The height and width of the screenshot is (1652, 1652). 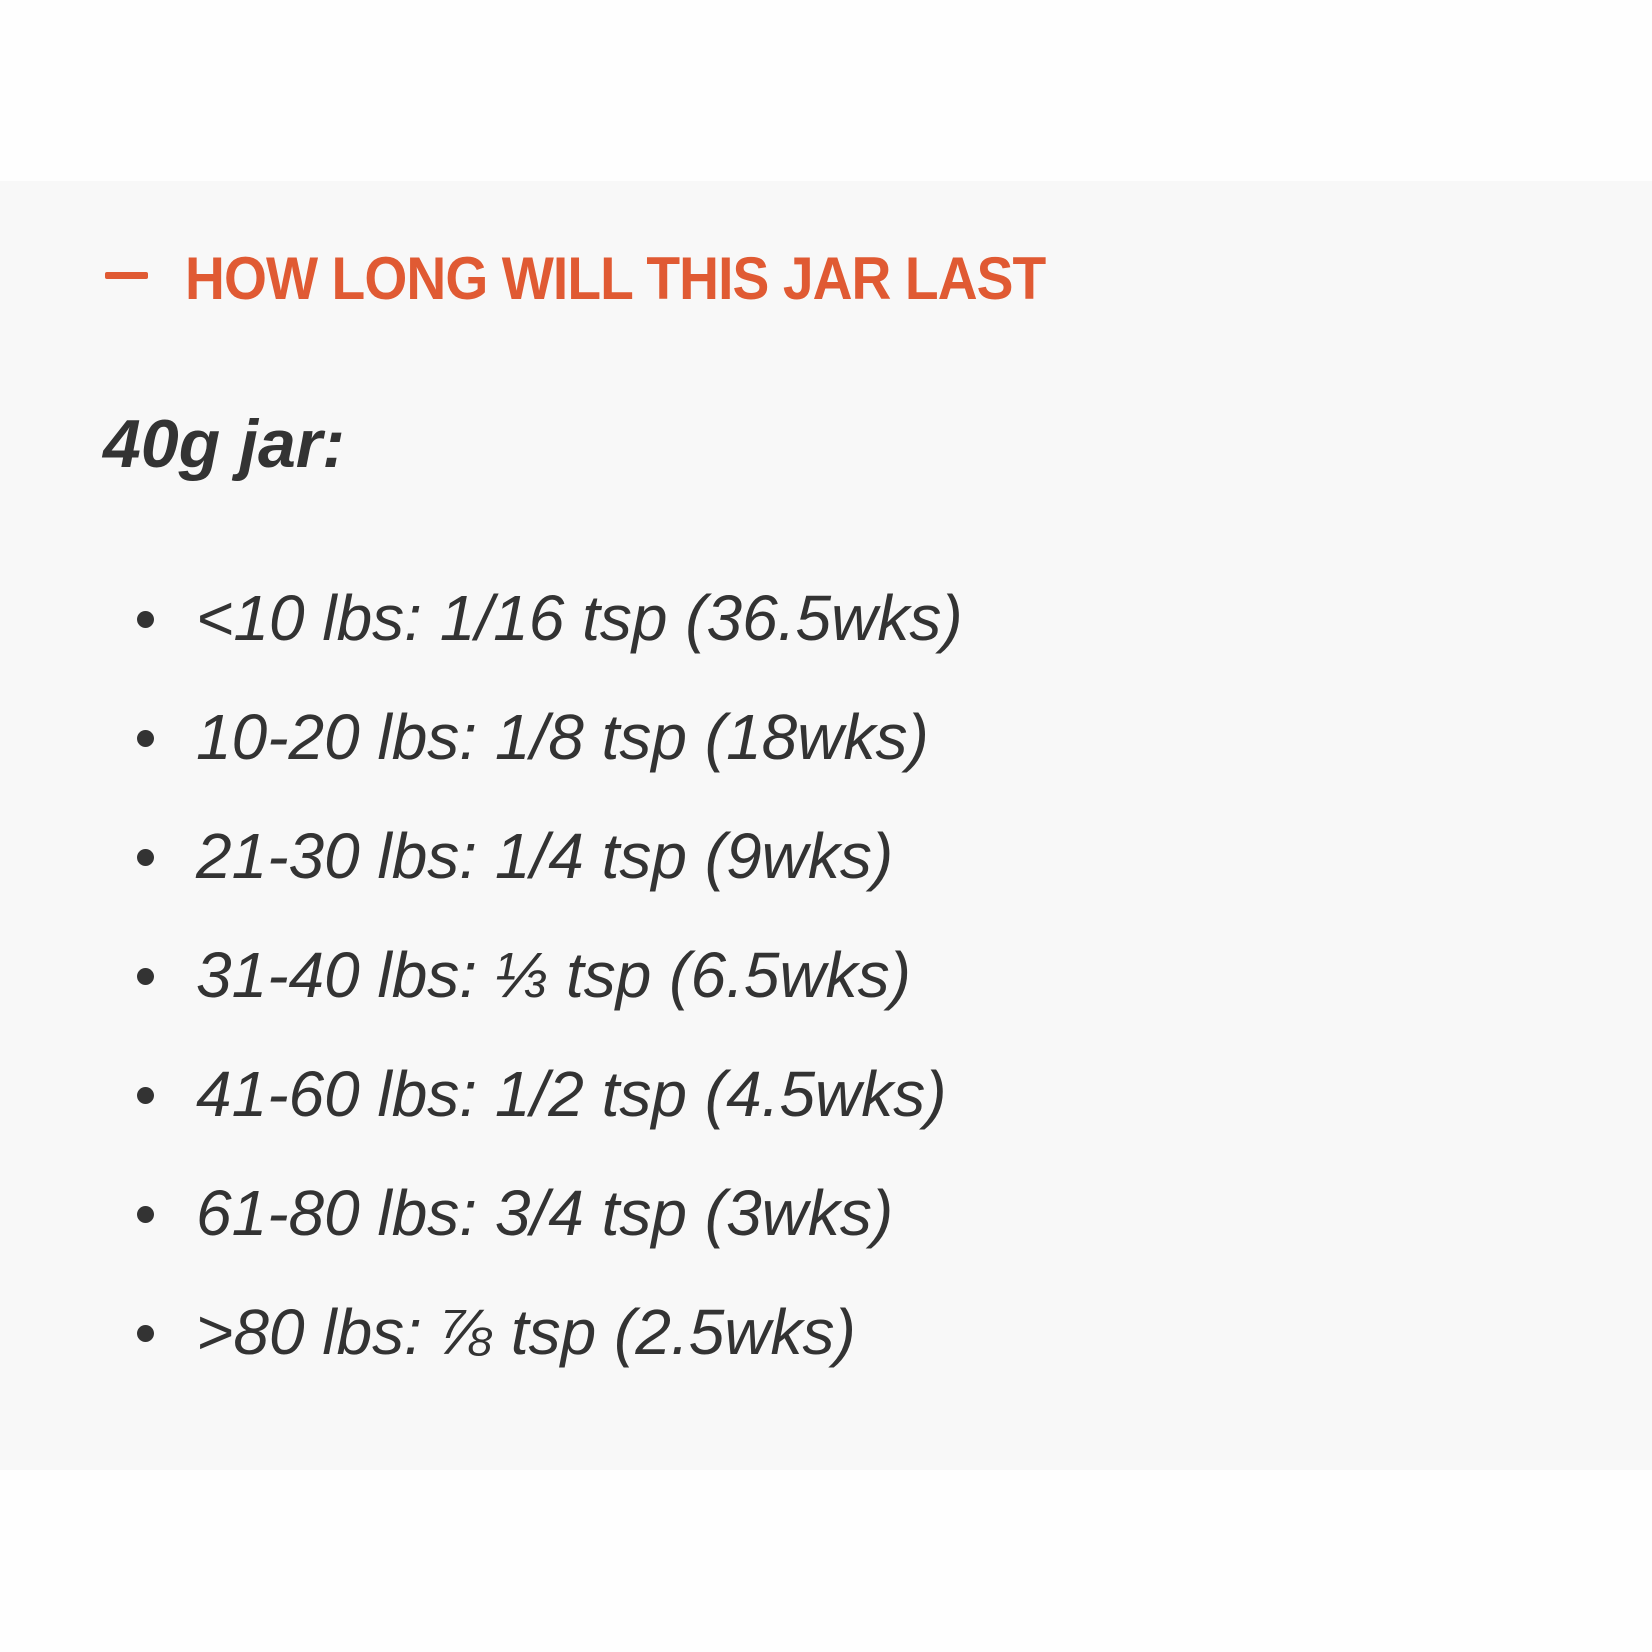 I want to click on list-item-text: 10-20 lbs: 1/8 tsp (18wks), so click(x=562, y=737).